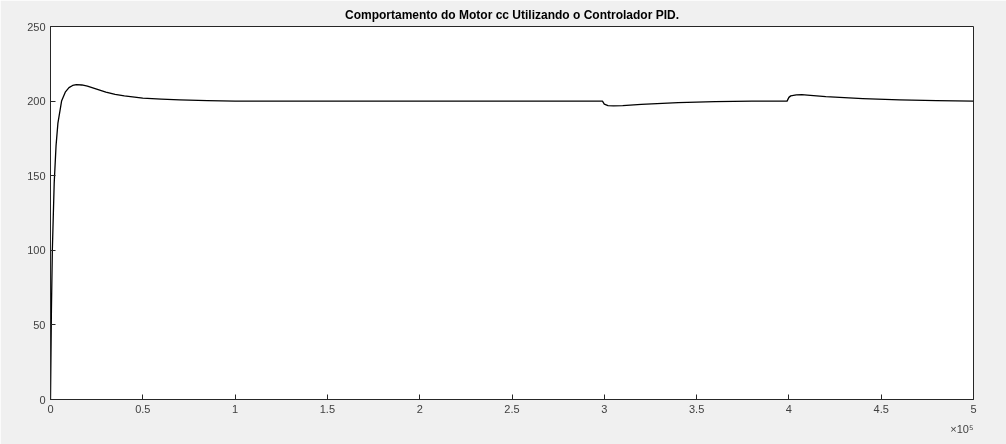  What do you see at coordinates (696, 408) in the screenshot?
I see `x-tick-label: 3.5` at bounding box center [696, 408].